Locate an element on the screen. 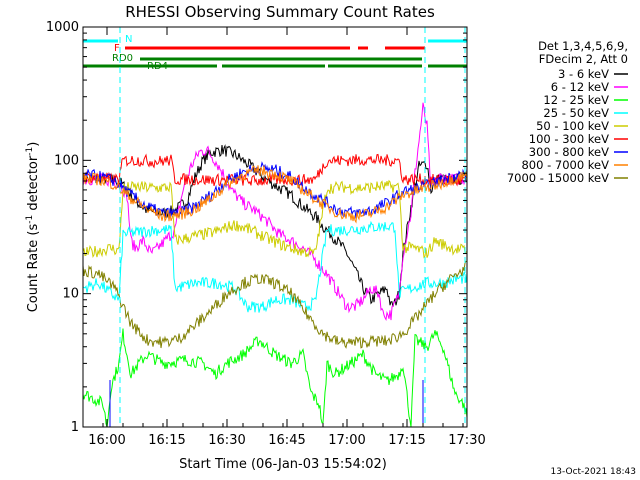 The width and height of the screenshot is (640, 480). x-tick-label-5: 17:15 is located at coordinates (406, 440).